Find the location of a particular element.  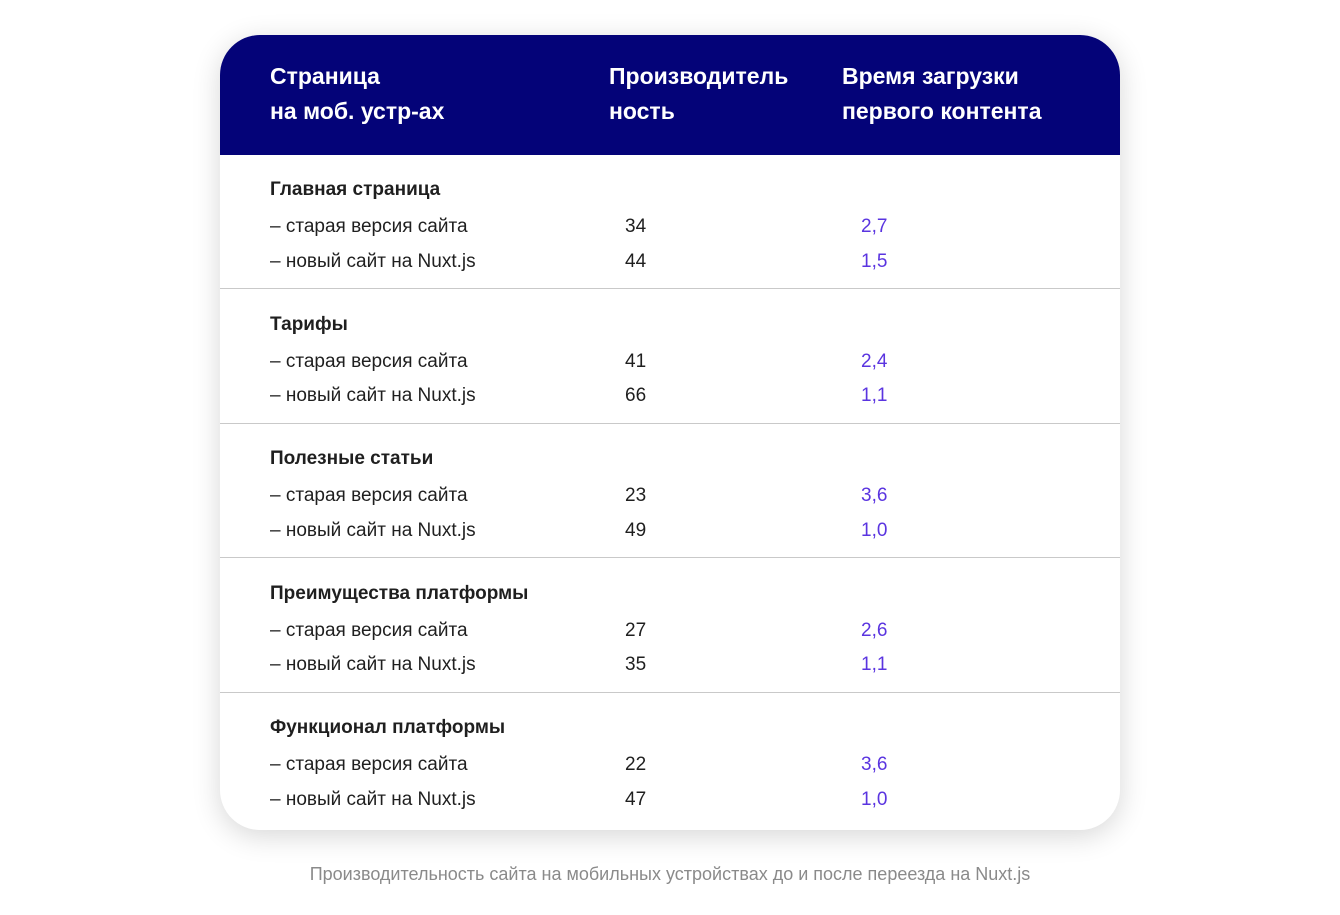

table-row: – новый сайт на Nuxt.js 49 1,0 is located at coordinates (670, 531).